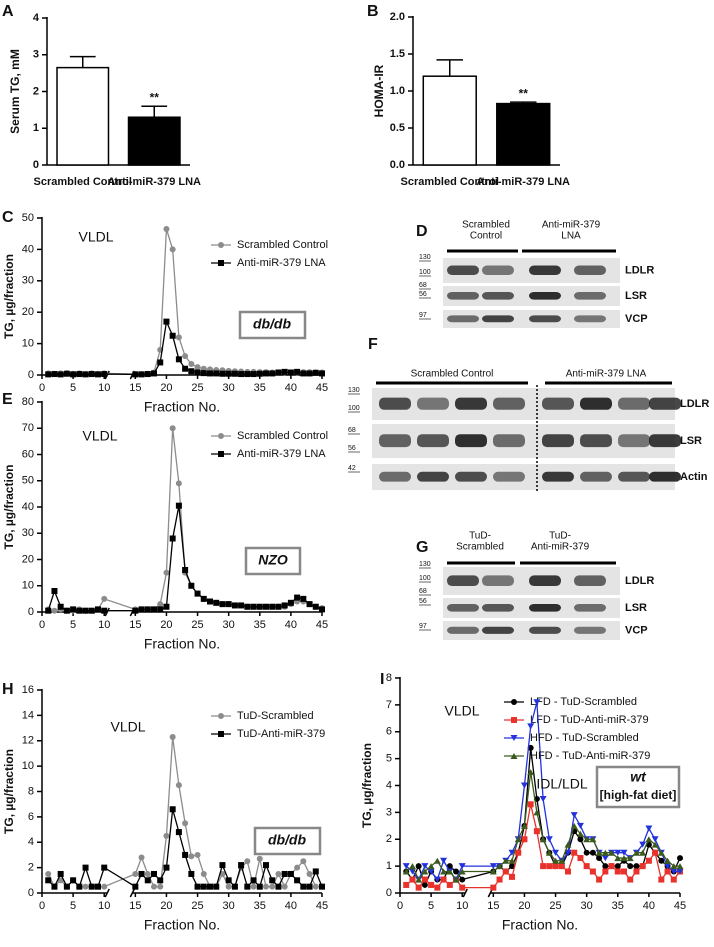  Describe the element at coordinates (107, 893) in the screenshot. I see `axis-break` at that location.